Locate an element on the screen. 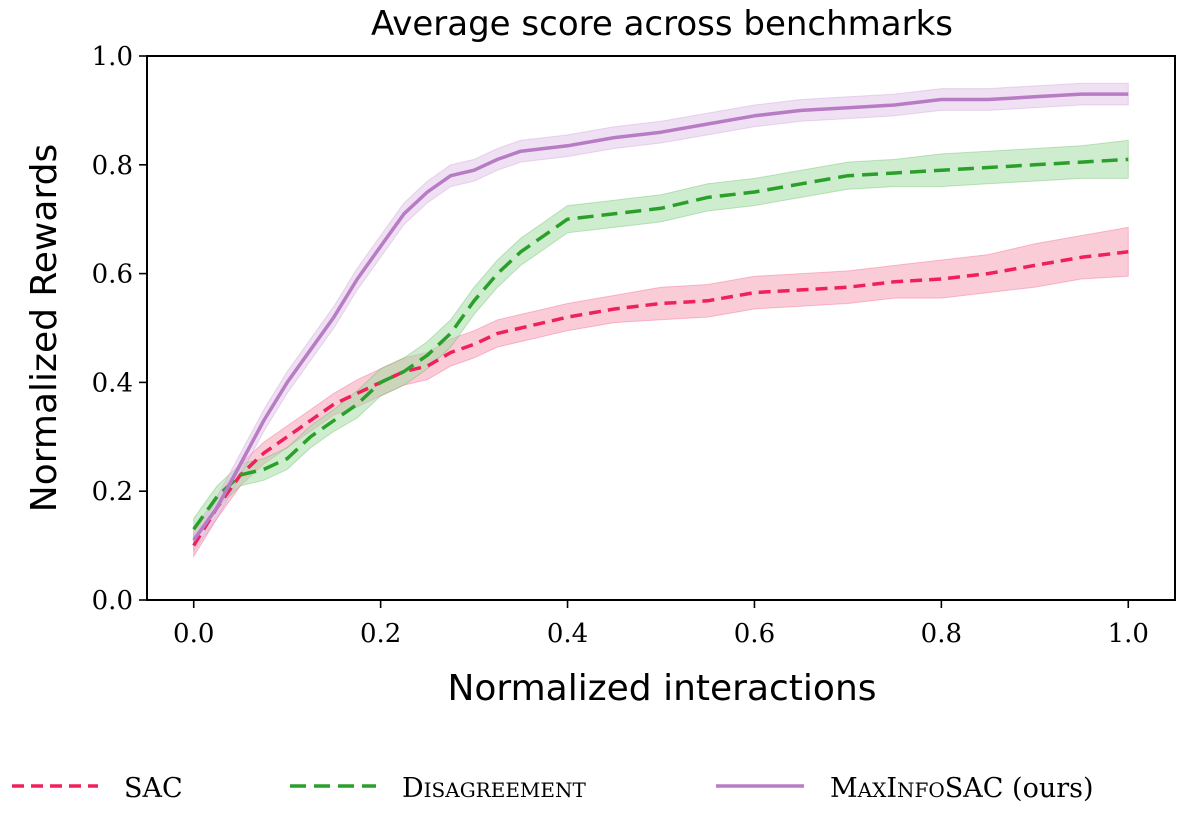  x-tick-label: 0.0 is located at coordinates (193, 634).